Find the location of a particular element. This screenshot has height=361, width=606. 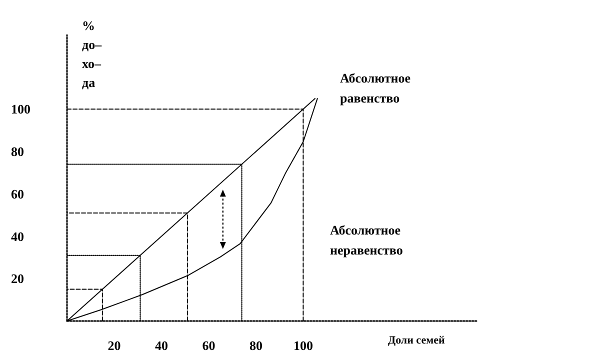

x-tick-label: 100 is located at coordinates (303, 345).